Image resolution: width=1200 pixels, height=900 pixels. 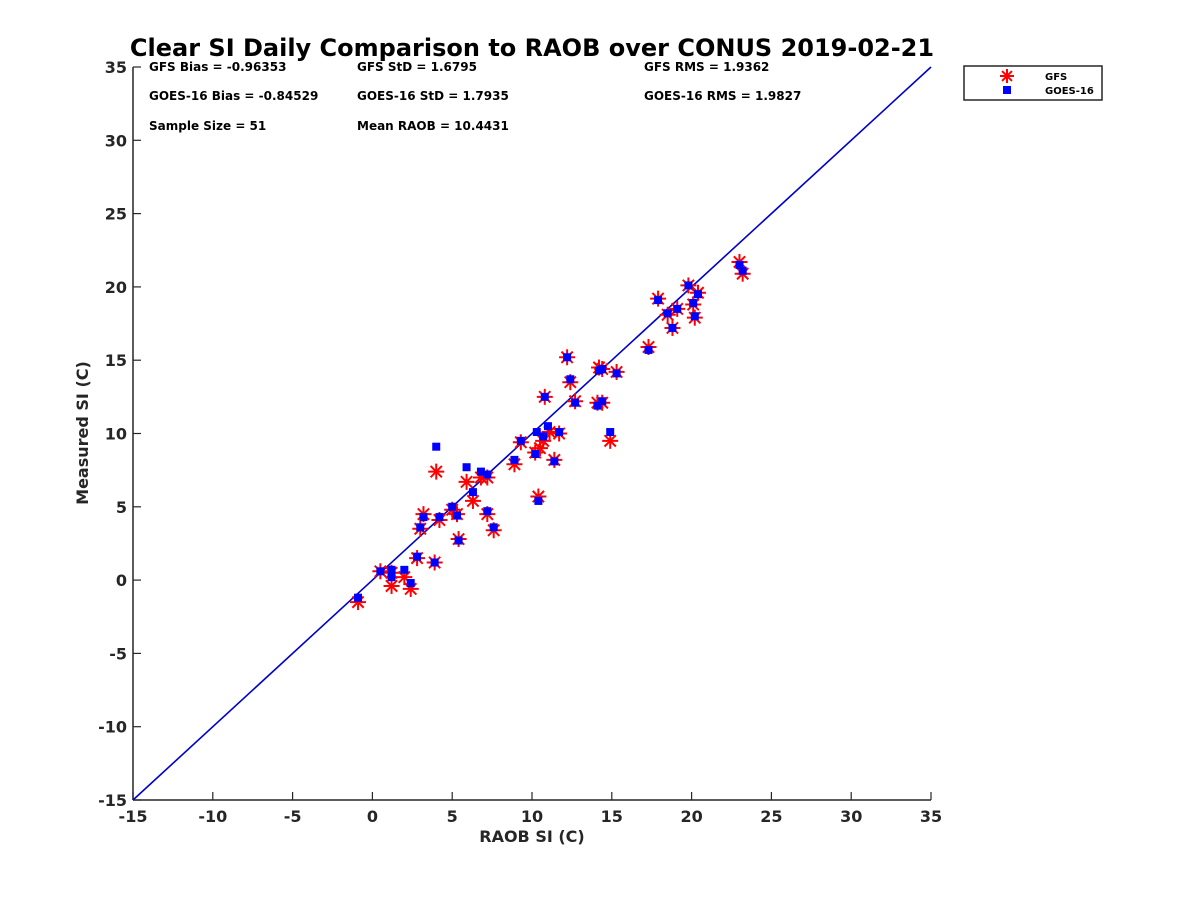 I want to click on stat-text: GFS RMS = 1.9362, so click(x=706, y=67).